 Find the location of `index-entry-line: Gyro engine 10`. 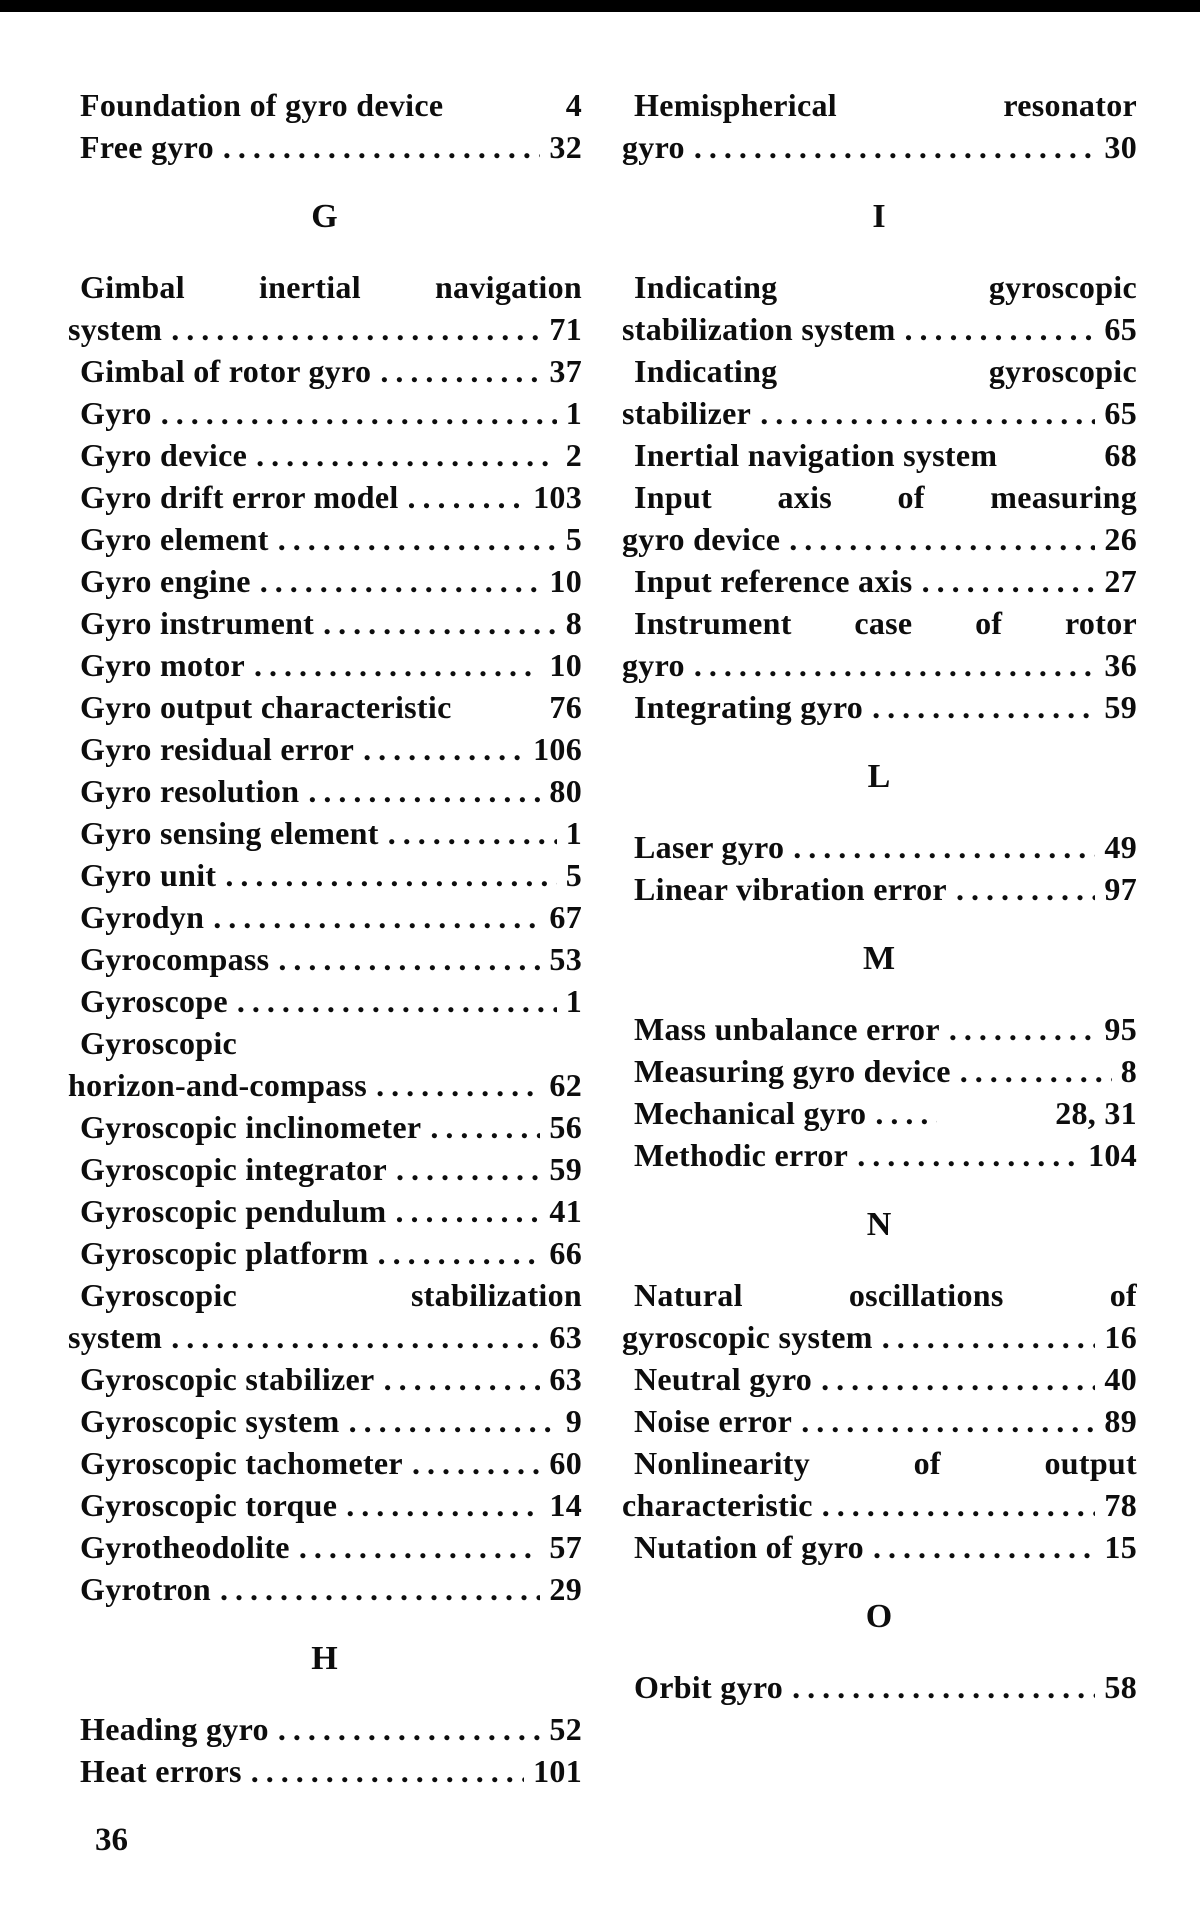

index-entry-line: Gyro engine 10 is located at coordinates (325, 581).